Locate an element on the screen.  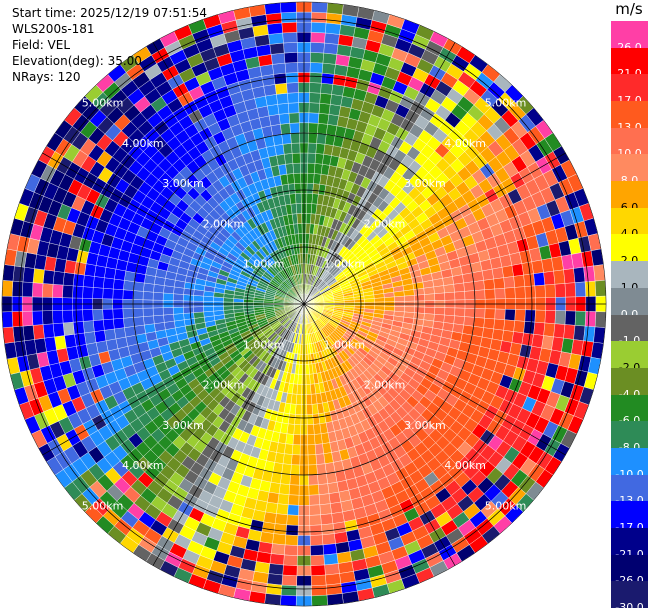
range-ring-label: 4.00km is located at coordinates (143, 143).